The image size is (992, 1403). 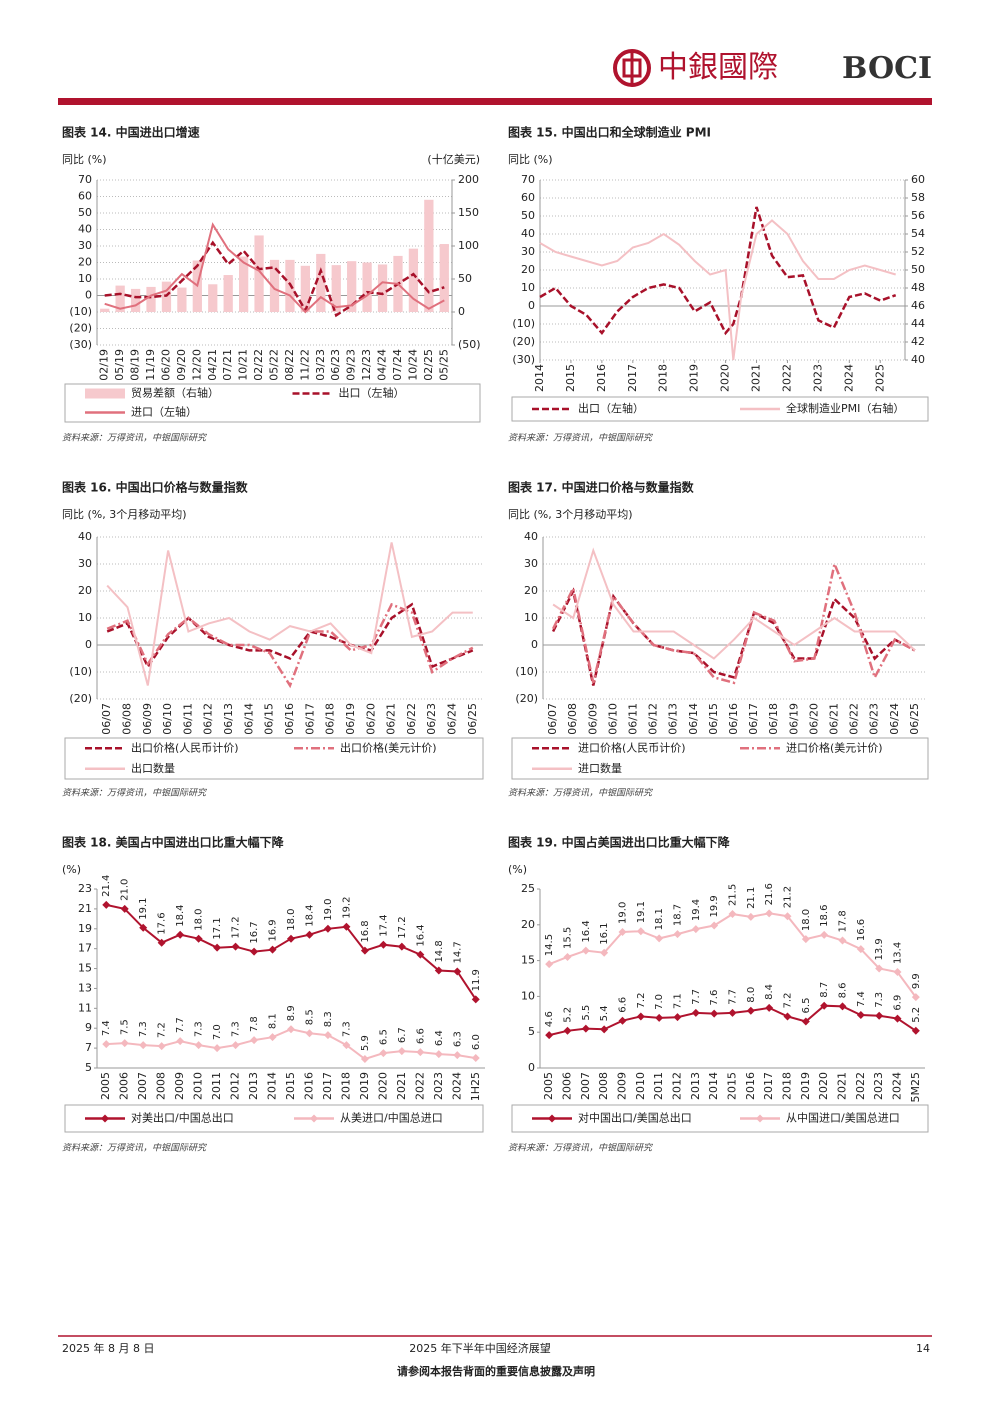 What do you see at coordinates (887, 68) in the screenshot?
I see `logo-en: BOCI` at bounding box center [887, 68].